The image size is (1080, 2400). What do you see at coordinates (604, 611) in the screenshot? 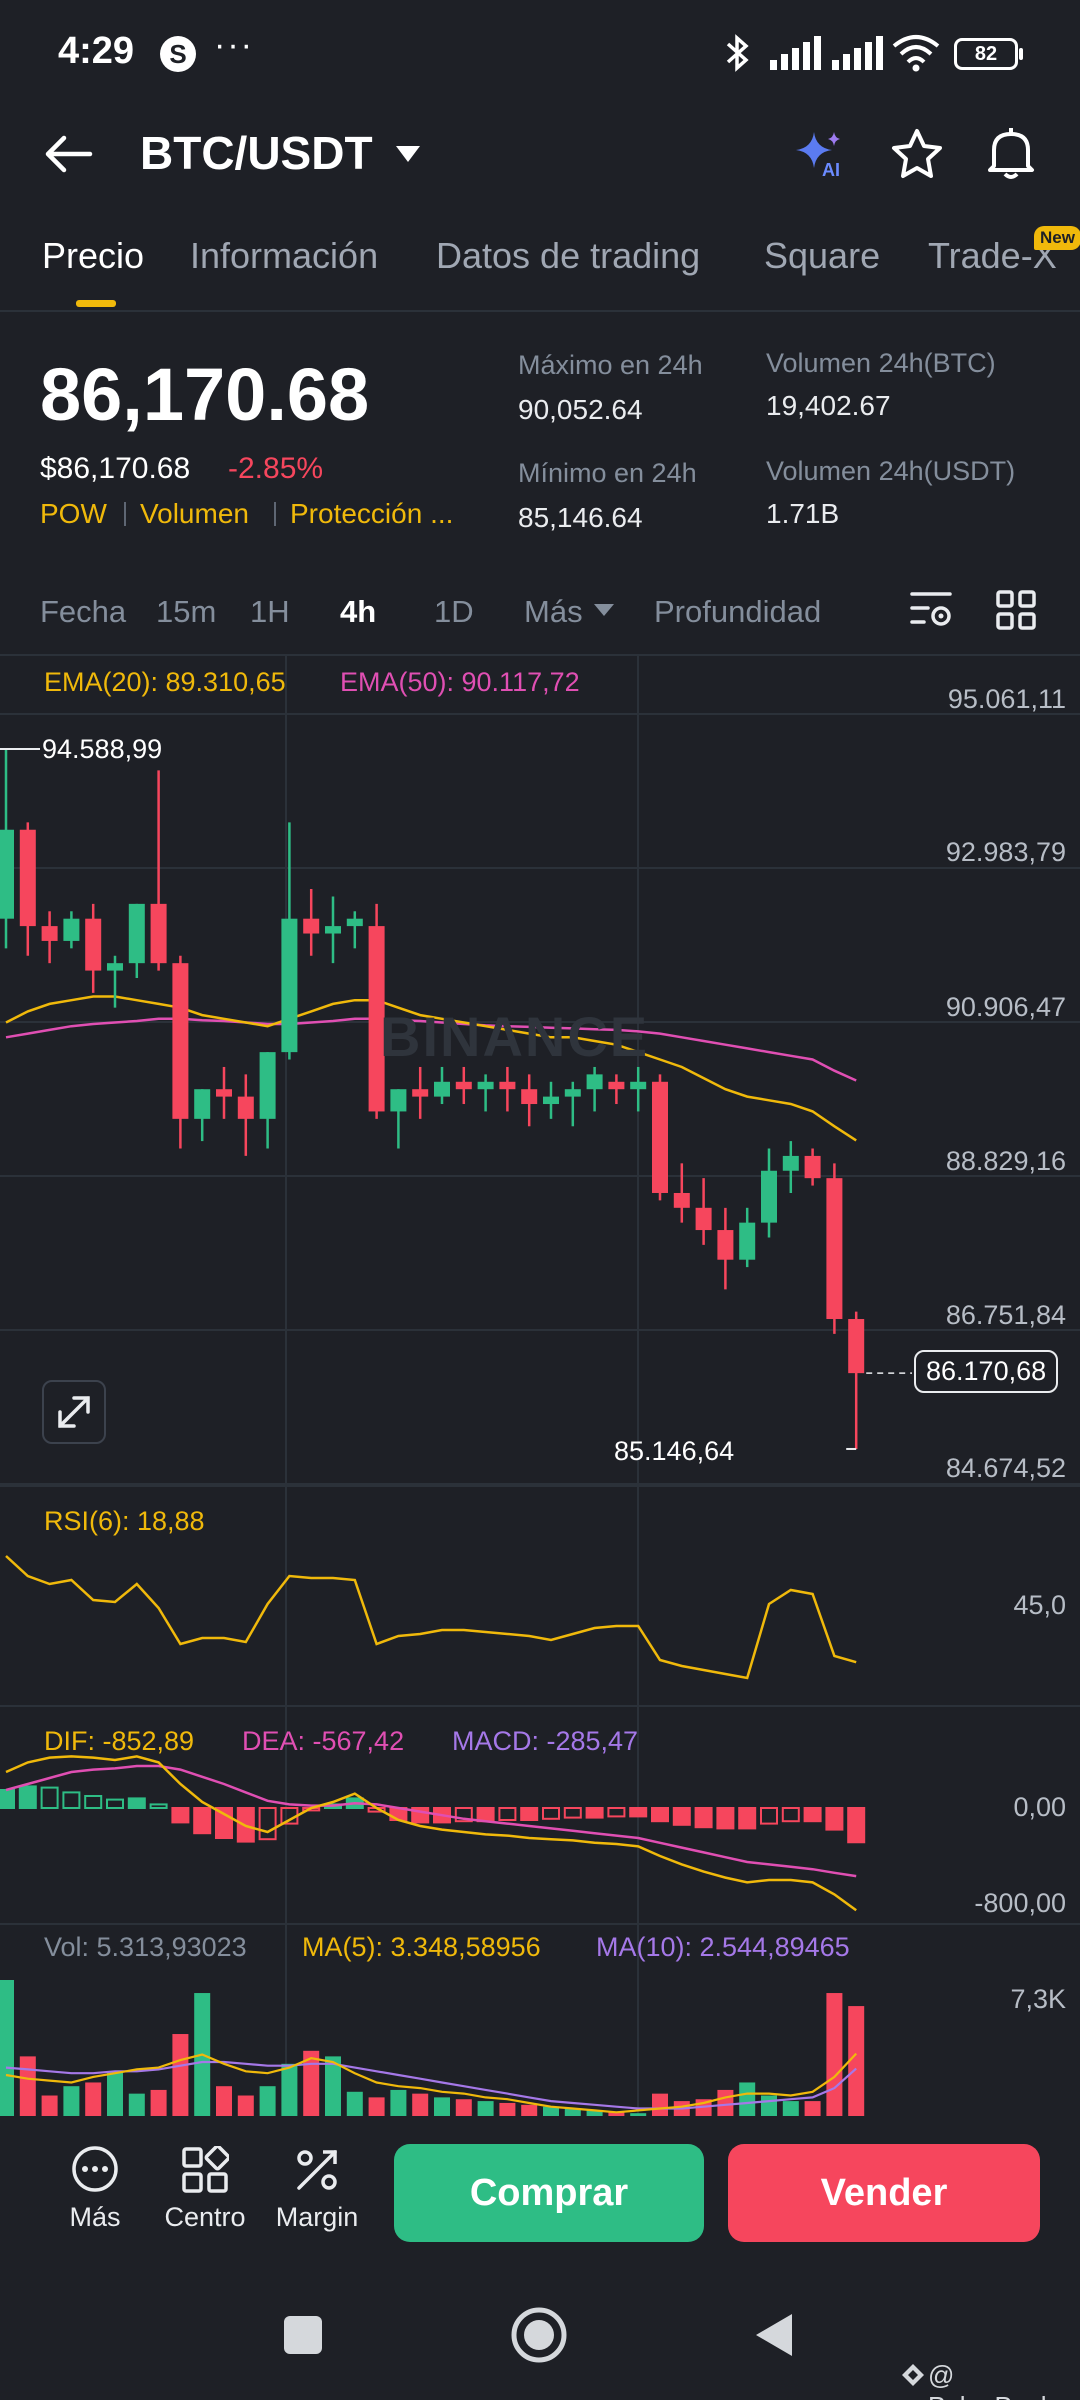
I see `tf-more-dropdown-icon` at bounding box center [604, 611].